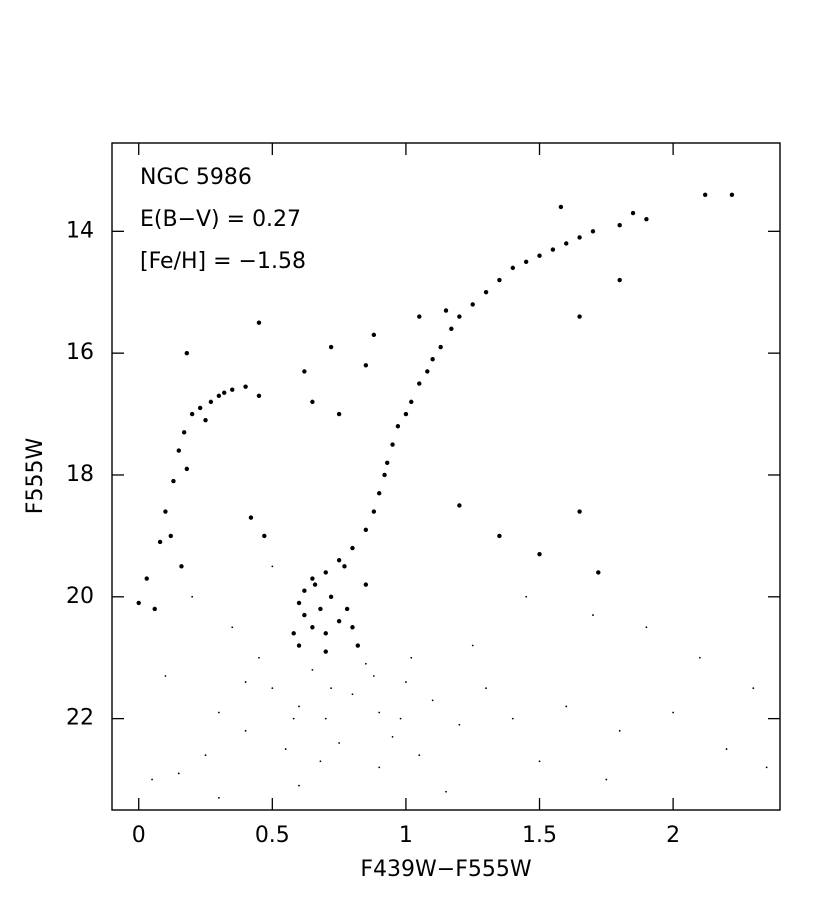  What do you see at coordinates (80, 596) in the screenshot?
I see `y-tick-label: 20` at bounding box center [80, 596].